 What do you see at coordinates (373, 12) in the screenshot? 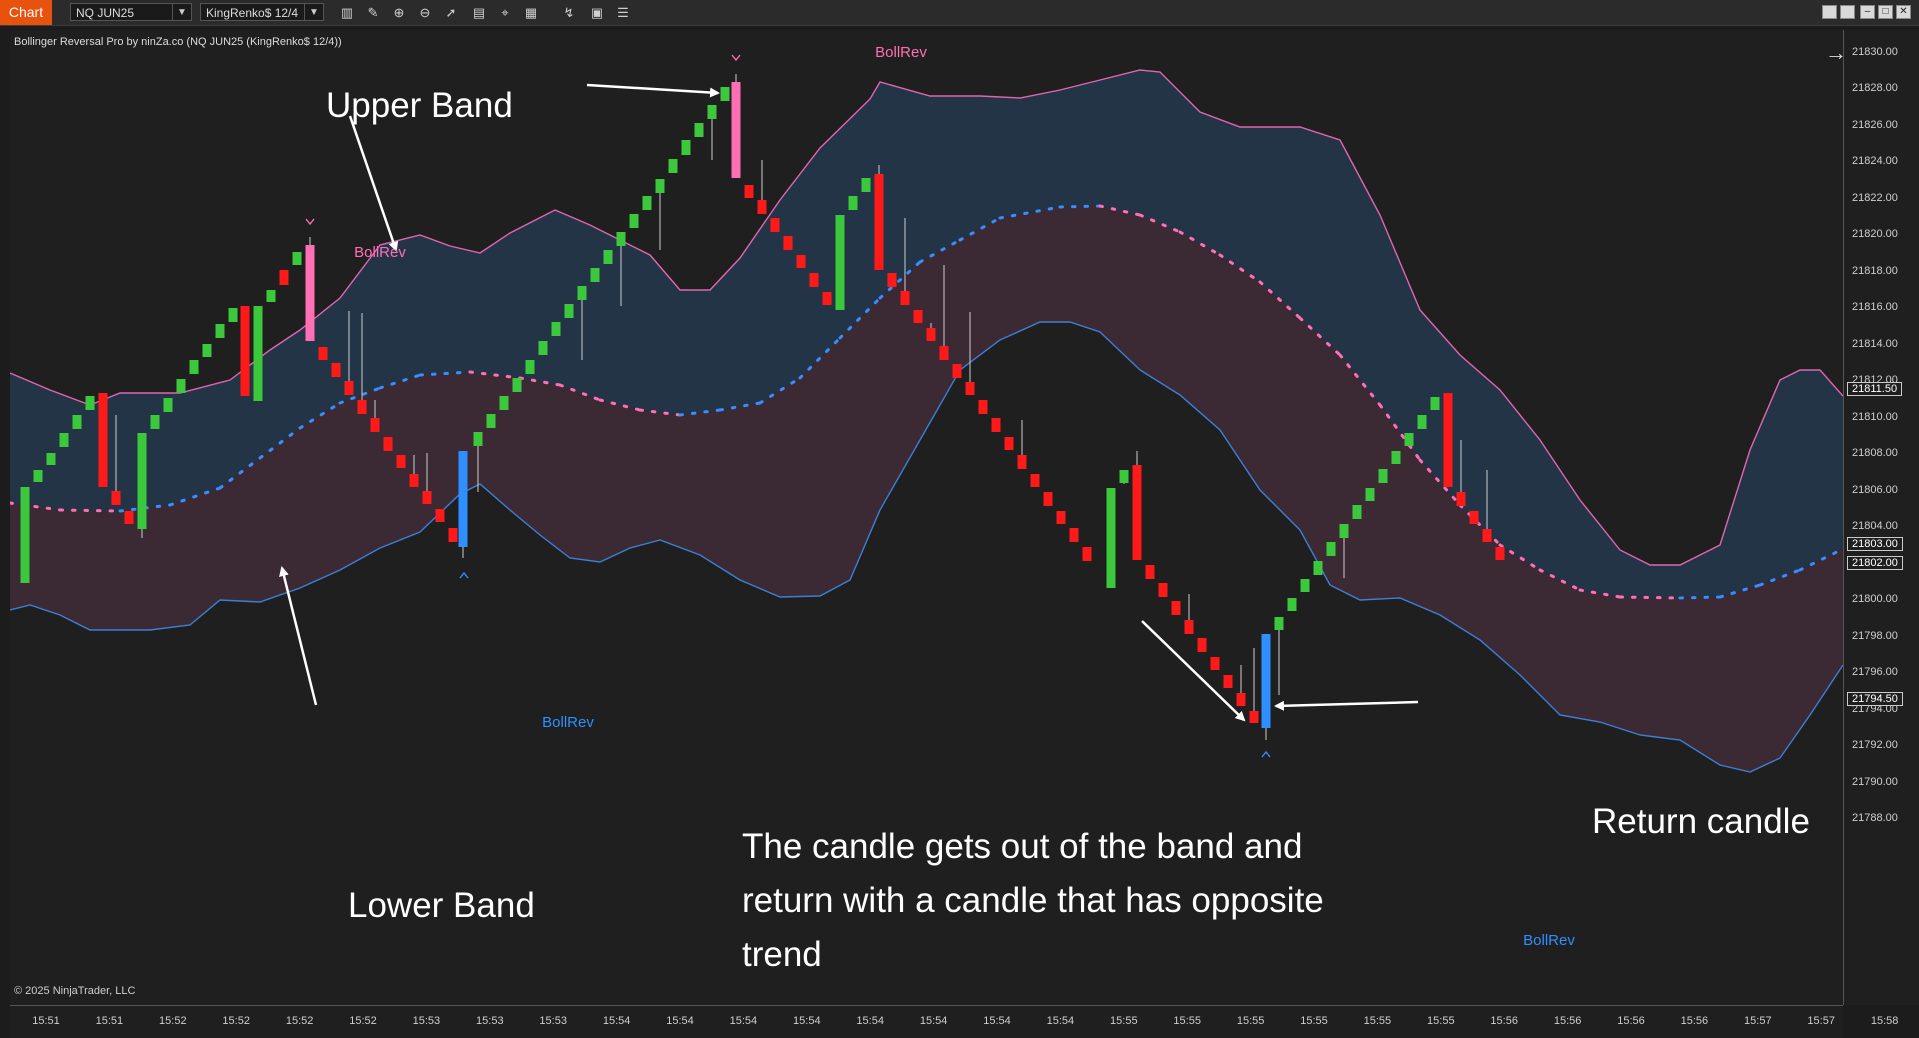
I see `pencil-icon: ✎` at bounding box center [373, 12].